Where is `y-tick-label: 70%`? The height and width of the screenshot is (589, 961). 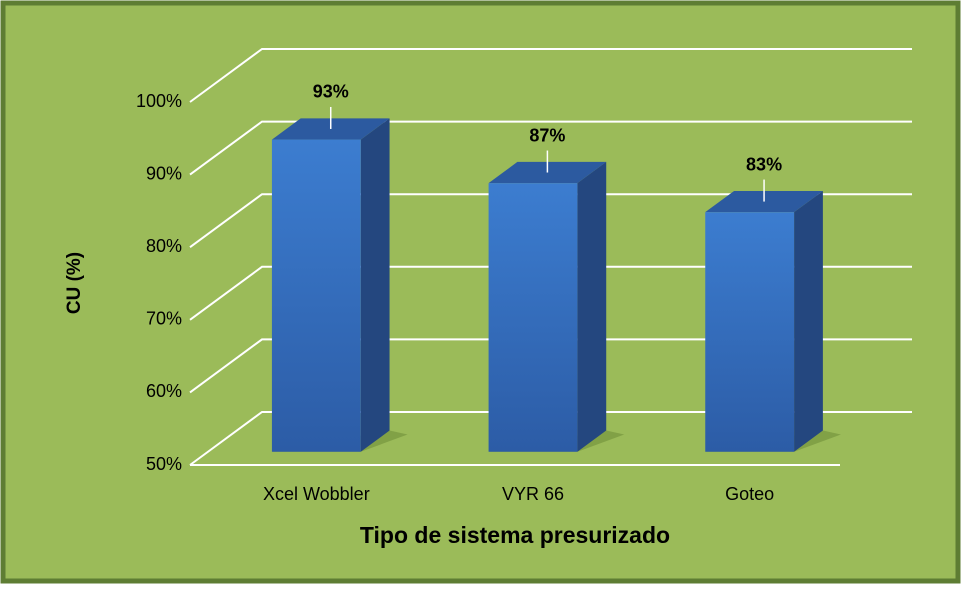
y-tick-label: 70% is located at coordinates (164, 319).